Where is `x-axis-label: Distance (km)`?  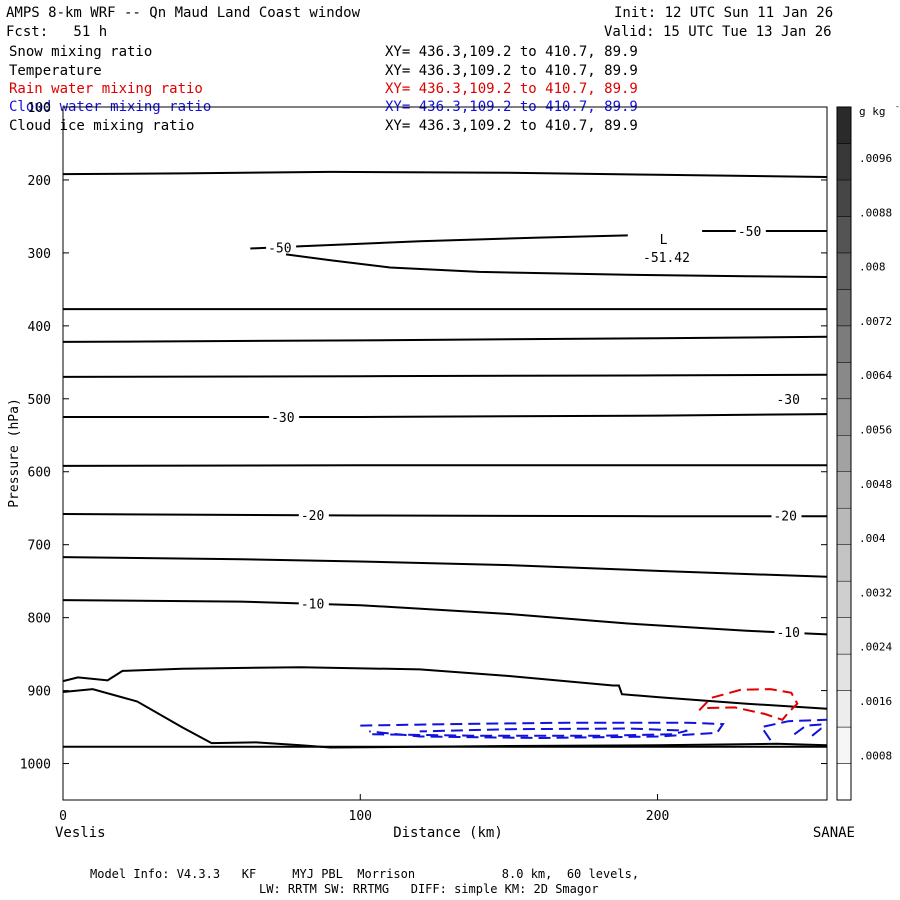
x-axis-label: Distance (km) is located at coordinates (448, 833).